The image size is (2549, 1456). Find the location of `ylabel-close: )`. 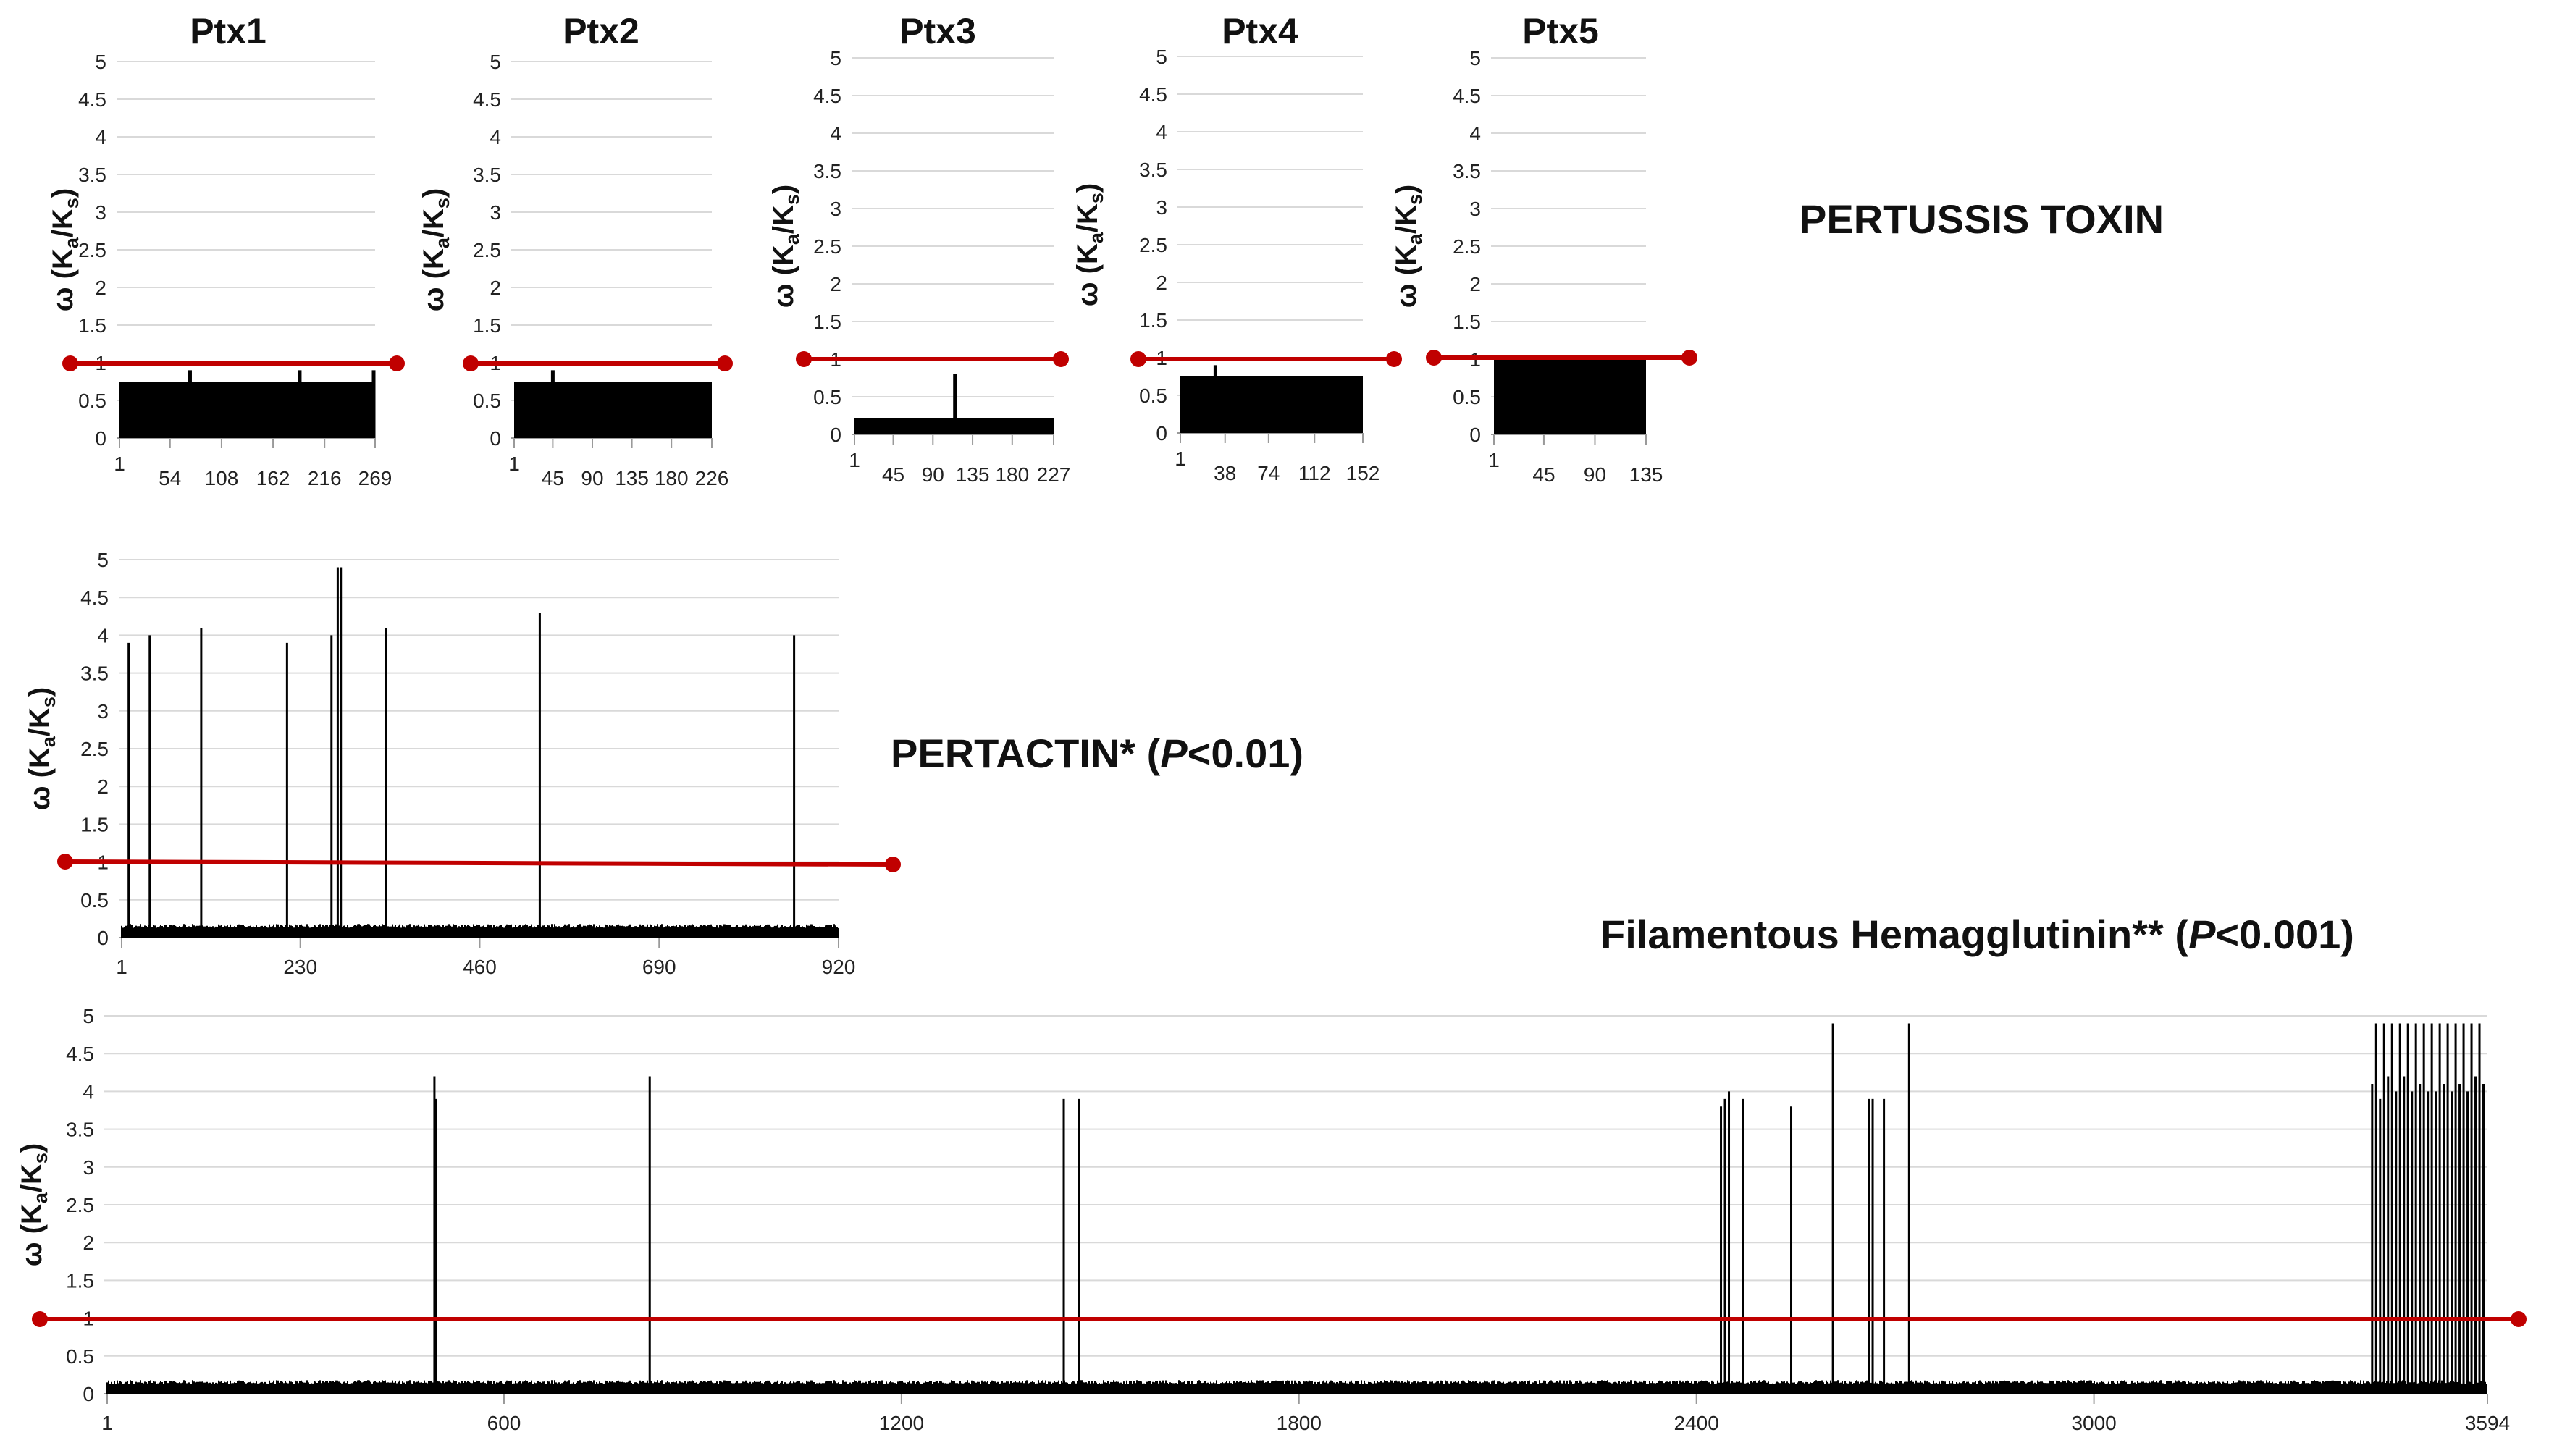

ylabel-close: ) is located at coordinates (1406, 190).